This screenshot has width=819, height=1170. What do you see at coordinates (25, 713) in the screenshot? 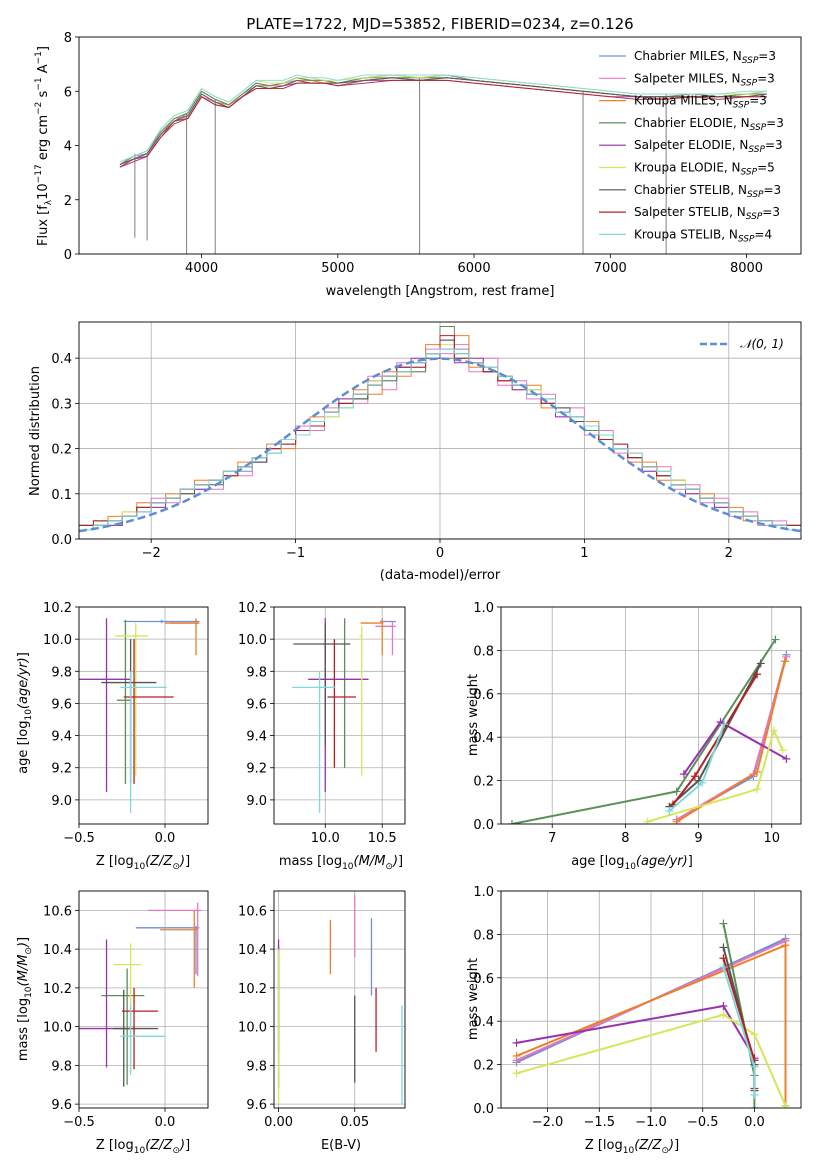
I see `age-vs-z-ylabel: age [log10(age/yr)]` at bounding box center [25, 713].